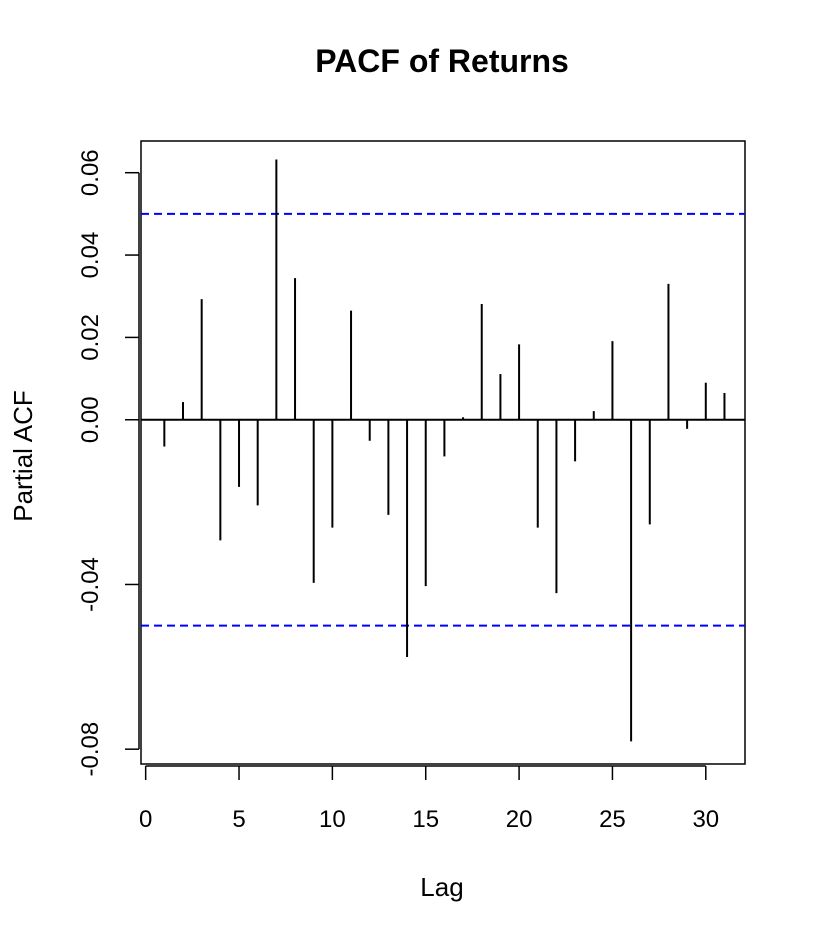  I want to click on y-tick-label: 0.06, so click(90, 172).